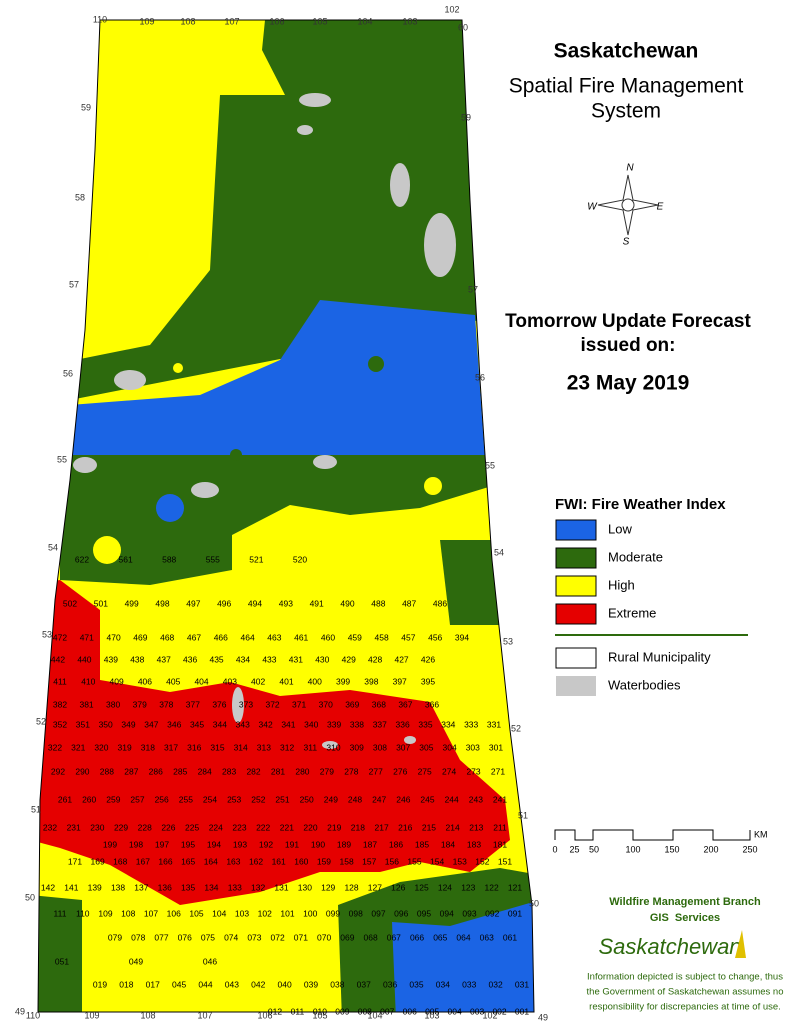 Image resolution: width=800 pixels, height=1022 pixels. I want to click on longitude-label: 109, so click(91, 1015).